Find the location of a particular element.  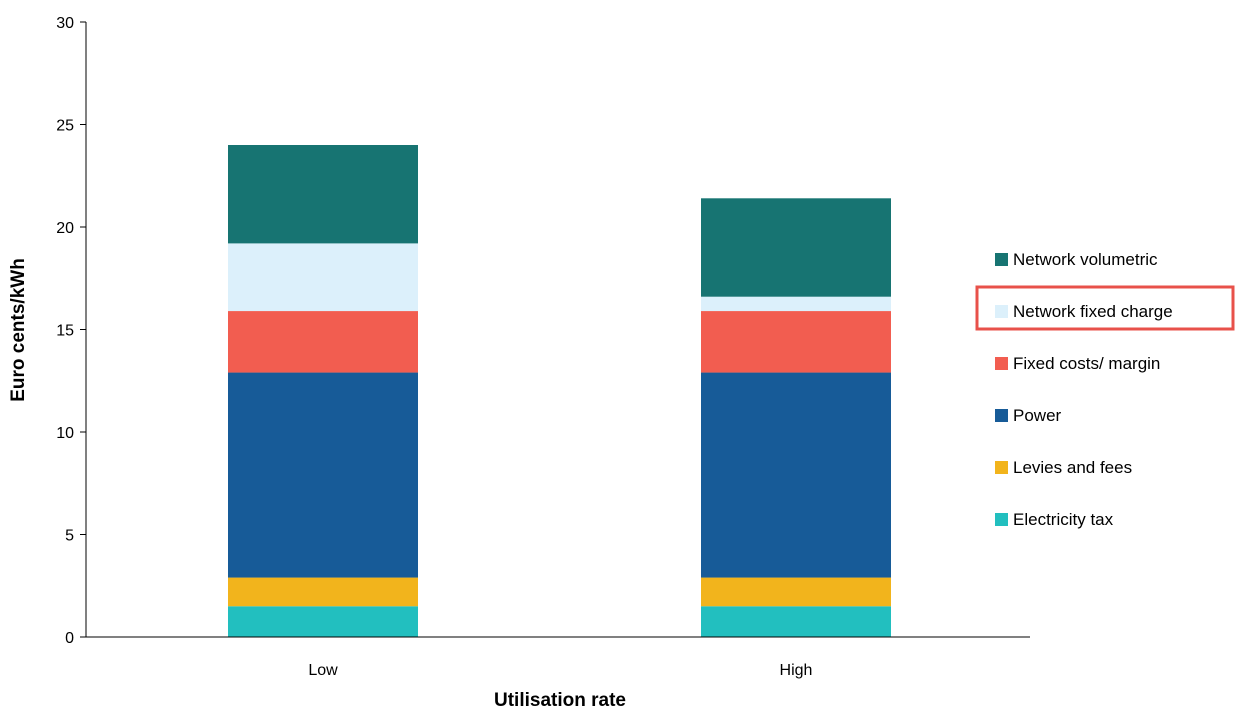

legend-highlight-box is located at coordinates (1105, 308).